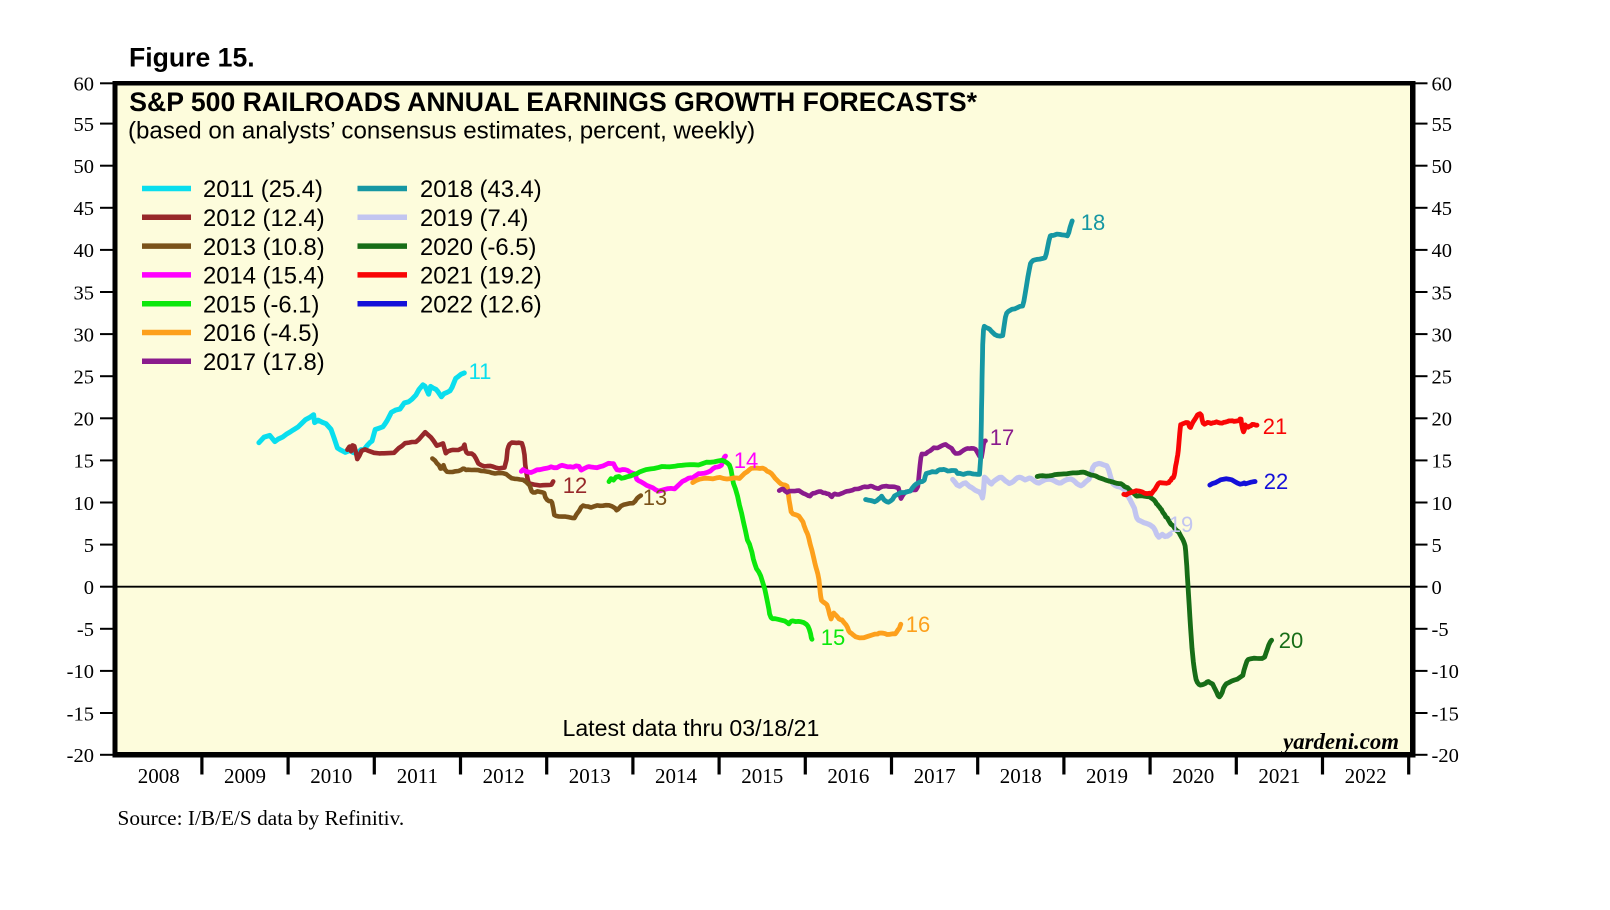  What do you see at coordinates (261, 304) in the screenshot?
I see `svg-text: 2015 (-6.1)` at bounding box center [261, 304].